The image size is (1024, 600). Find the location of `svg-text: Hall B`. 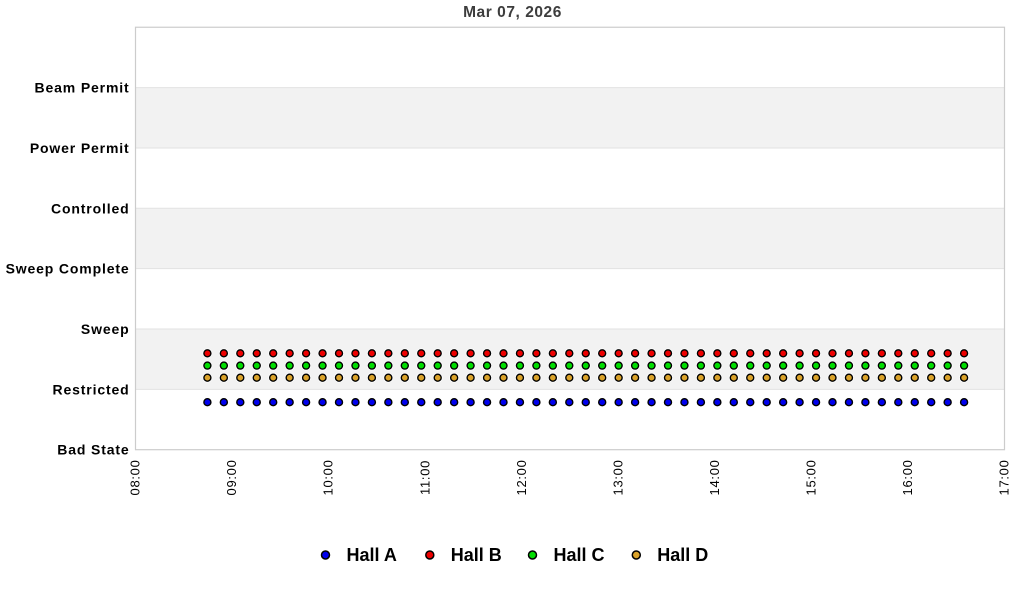

svg-text: Hall B is located at coordinates (476, 555).